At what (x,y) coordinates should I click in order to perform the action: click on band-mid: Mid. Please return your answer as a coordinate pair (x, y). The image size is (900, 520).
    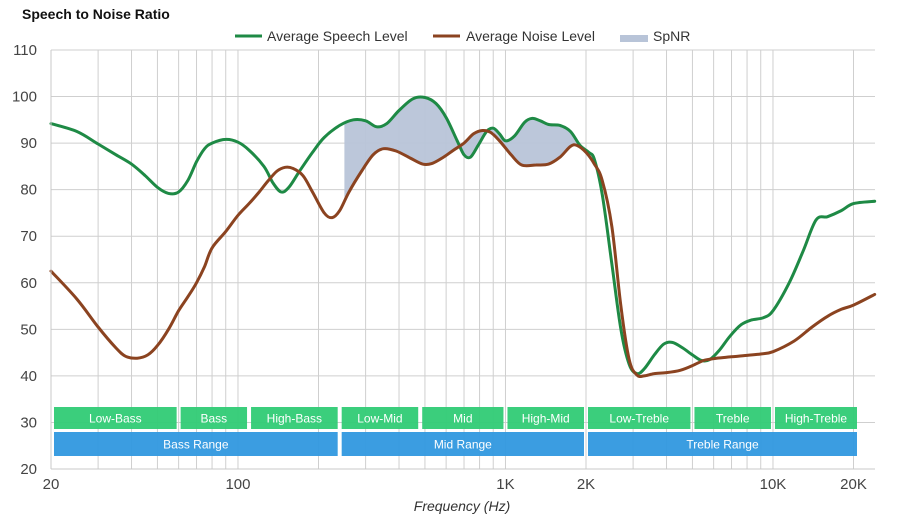
    Looking at the image, I should click on (463, 418).